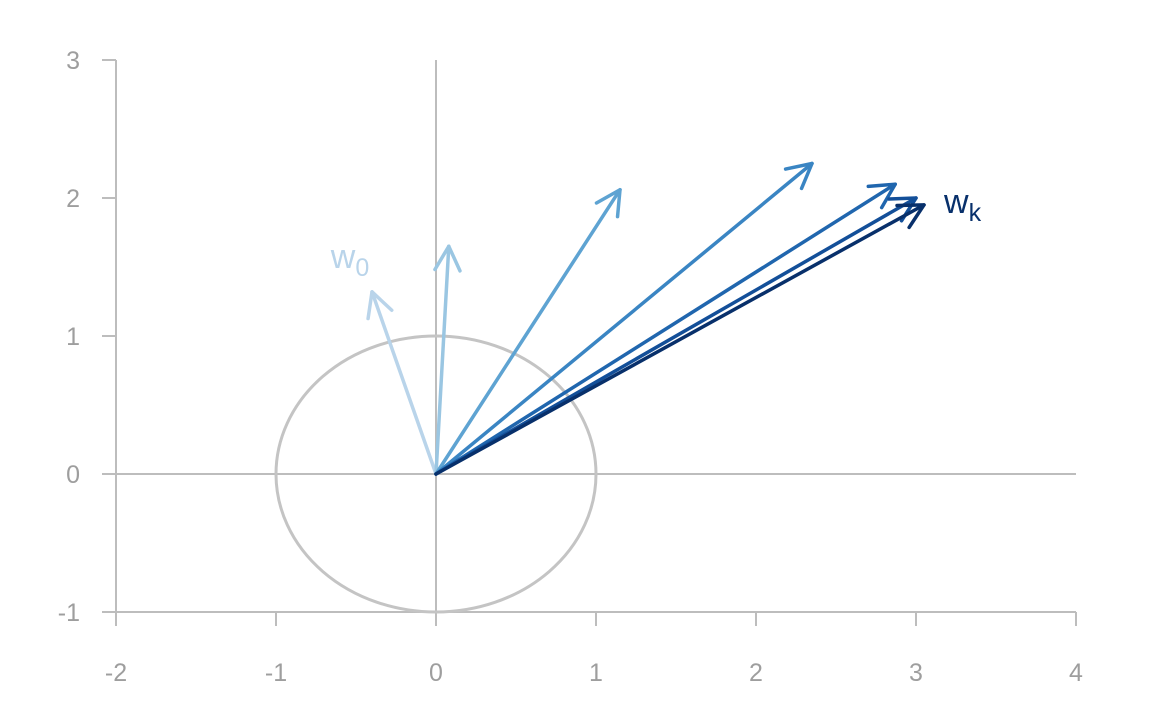 The width and height of the screenshot is (1152, 711). What do you see at coordinates (73, 475) in the screenshot?
I see `y-tick-label: 0` at bounding box center [73, 475].